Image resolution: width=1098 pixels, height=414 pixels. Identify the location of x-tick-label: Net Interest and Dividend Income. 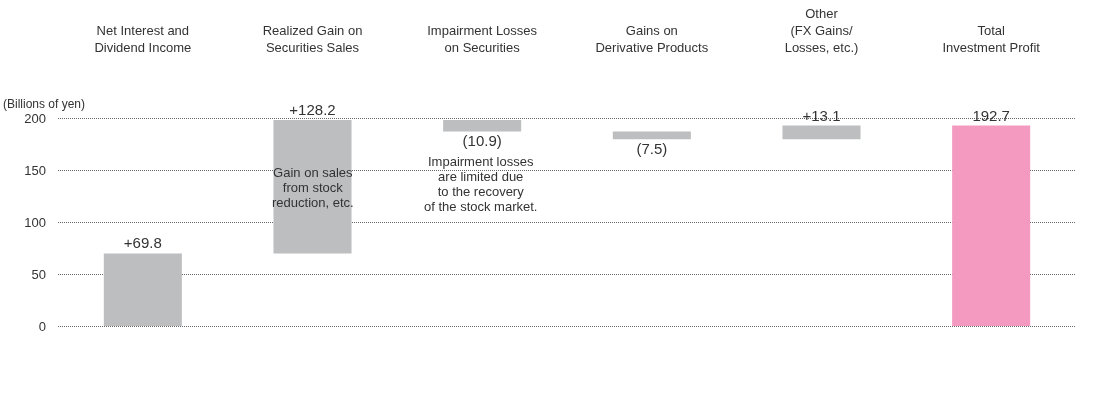
(143, 39).